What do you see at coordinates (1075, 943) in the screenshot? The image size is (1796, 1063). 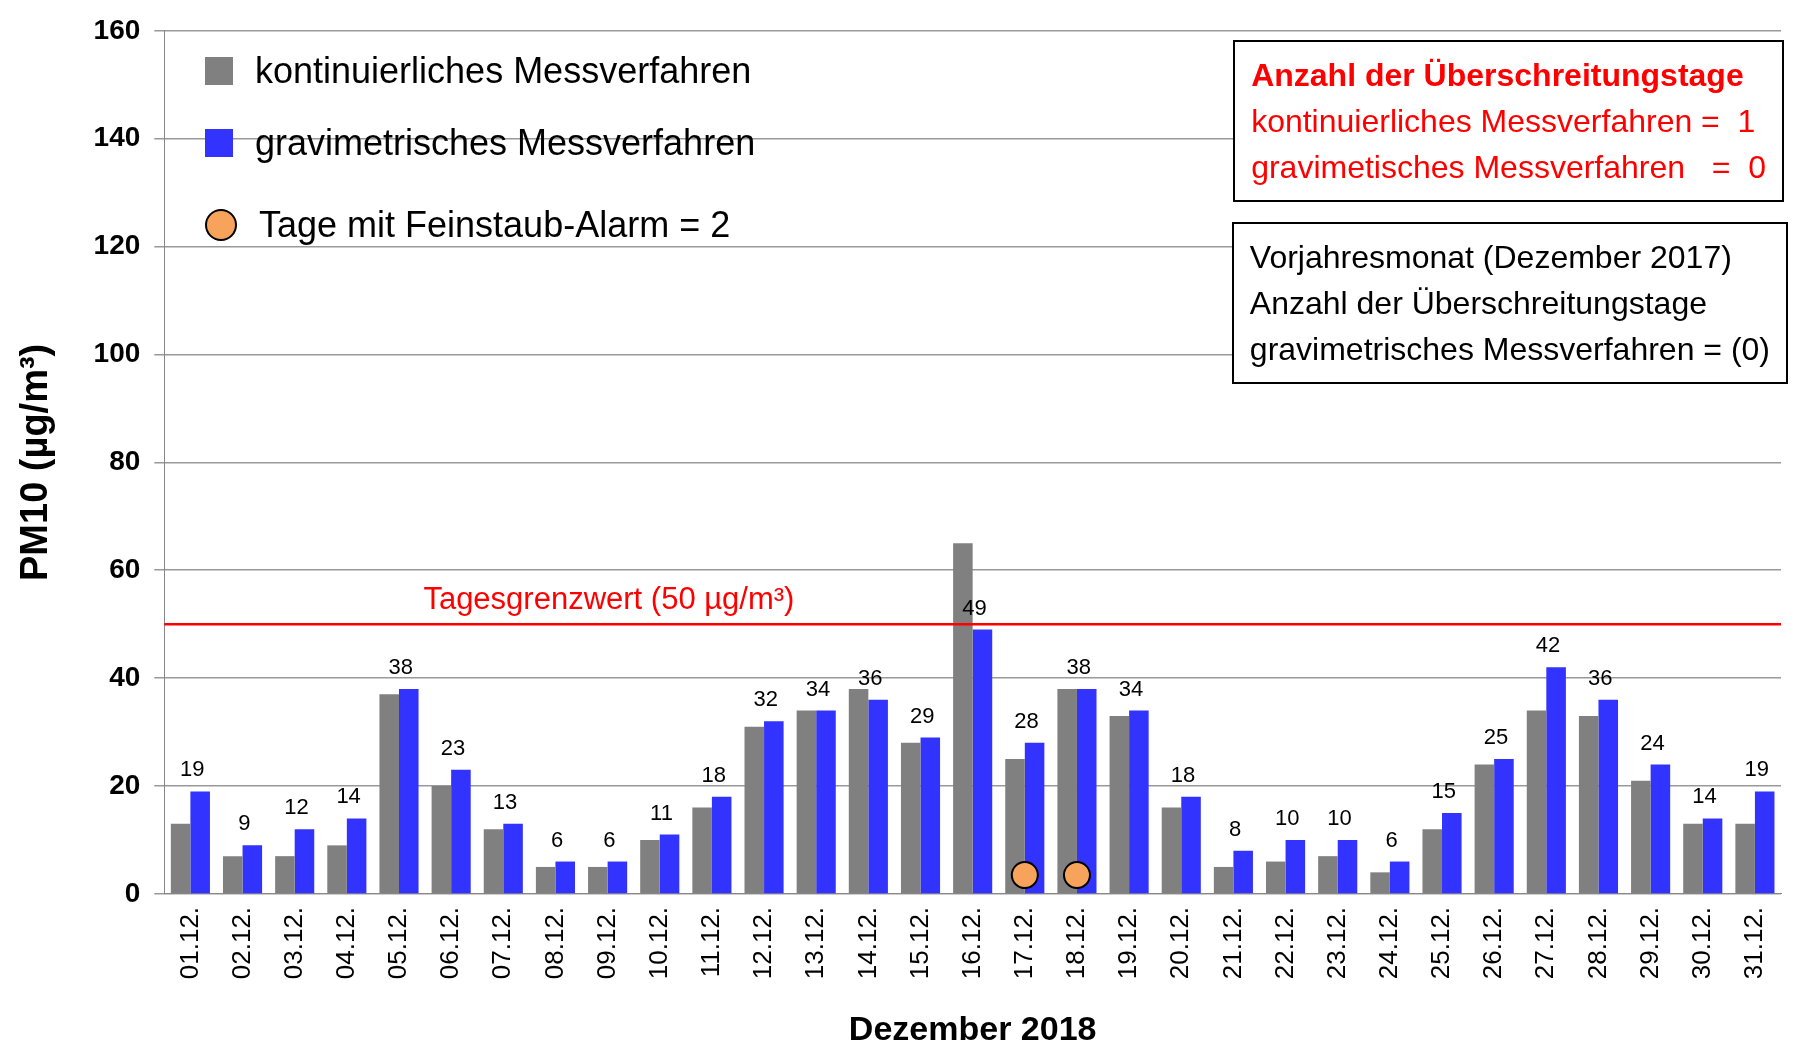 I see `x-tick-label: 18.12.` at bounding box center [1075, 943].